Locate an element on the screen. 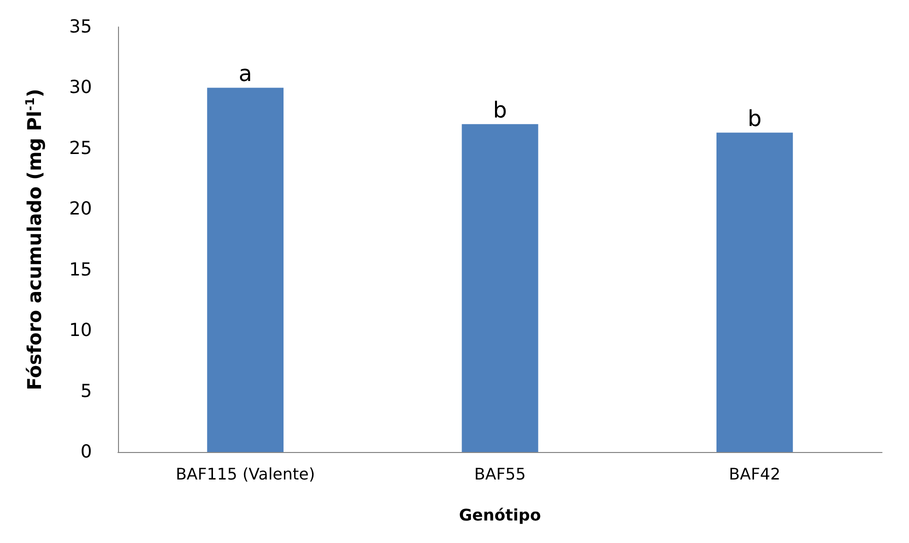 The width and height of the screenshot is (909, 543). y-tick-label: 5 is located at coordinates (86, 391).